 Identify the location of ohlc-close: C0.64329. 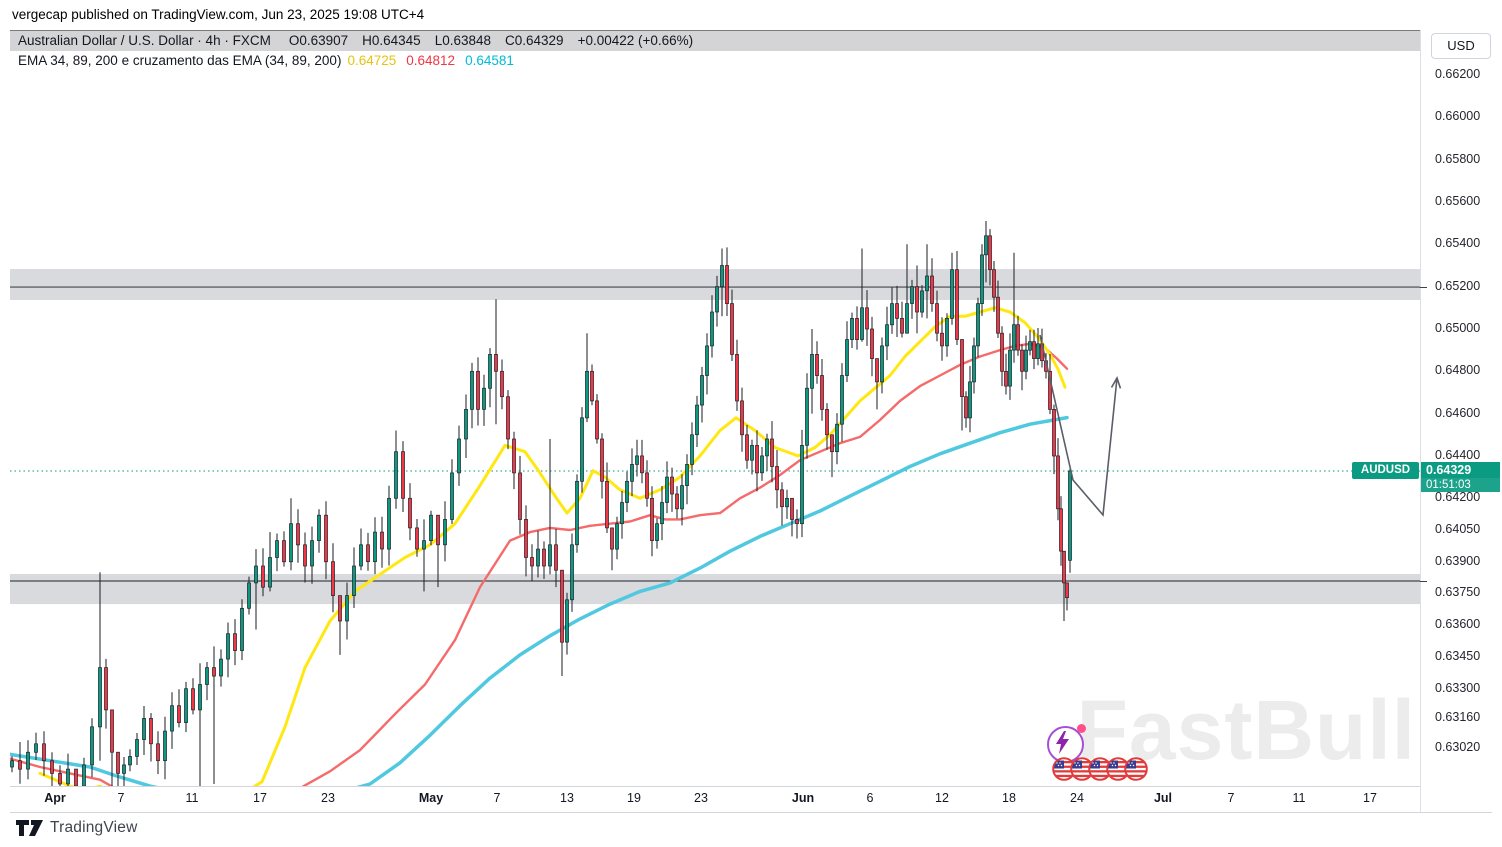
(534, 40).